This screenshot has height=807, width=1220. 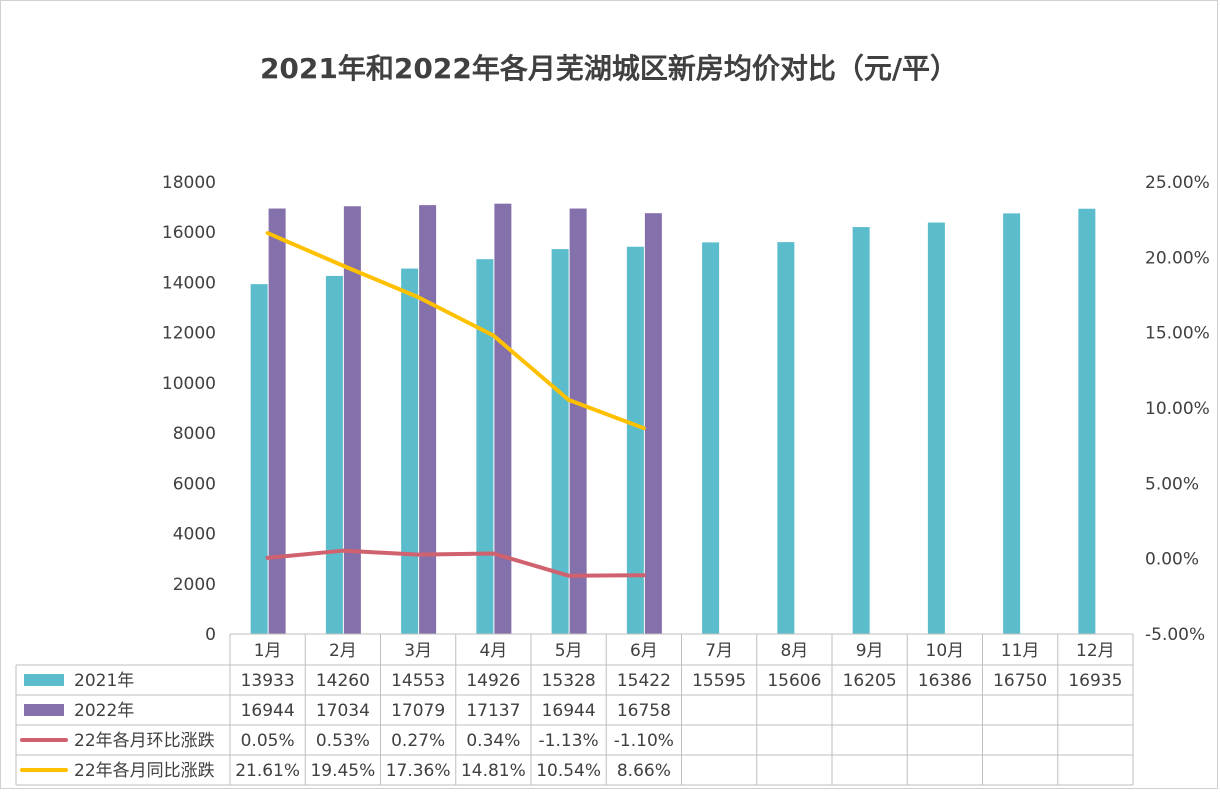 I want to click on x-tick-label: 10月, so click(x=945, y=651).